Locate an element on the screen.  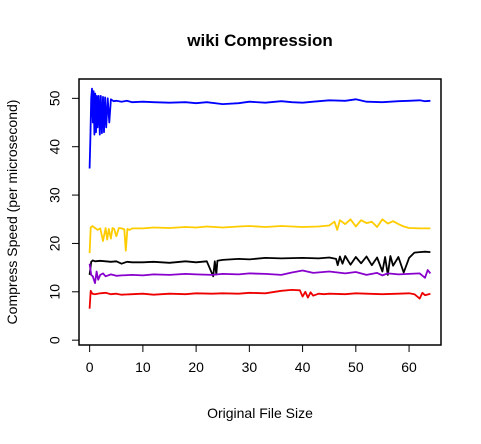
x-tick-label: 40 is located at coordinates (303, 367).